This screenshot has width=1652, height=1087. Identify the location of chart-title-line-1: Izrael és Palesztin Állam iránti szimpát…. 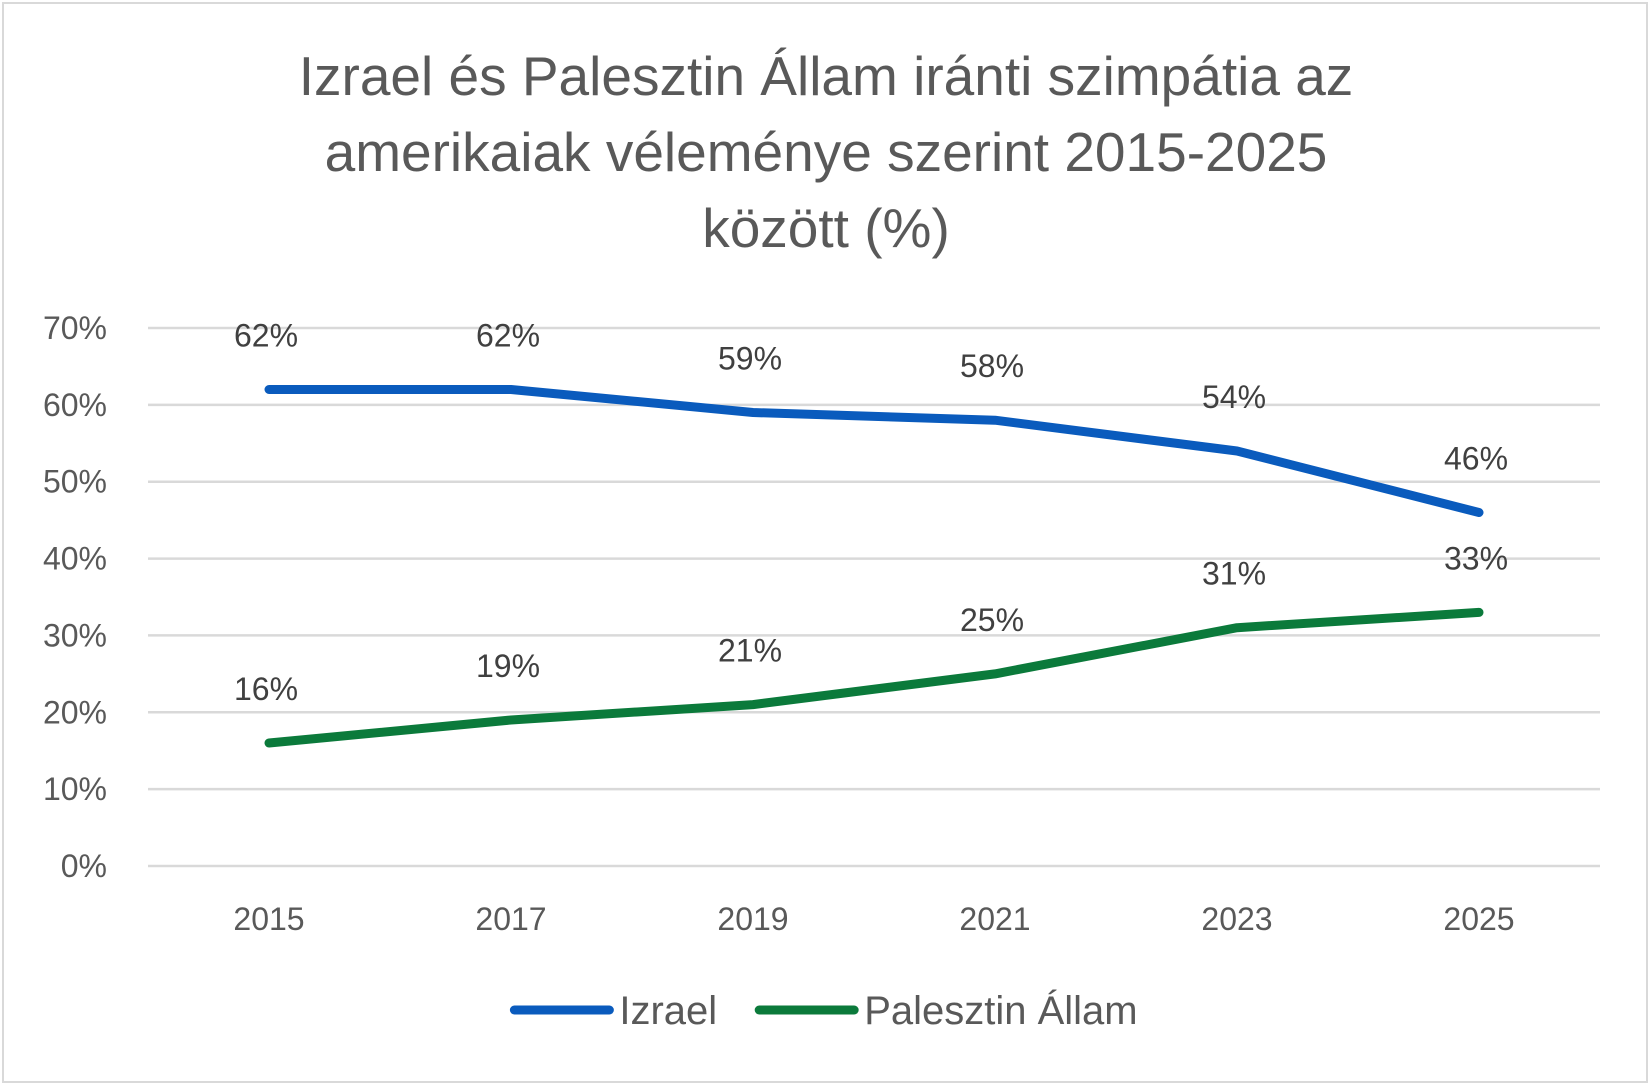
(826, 76).